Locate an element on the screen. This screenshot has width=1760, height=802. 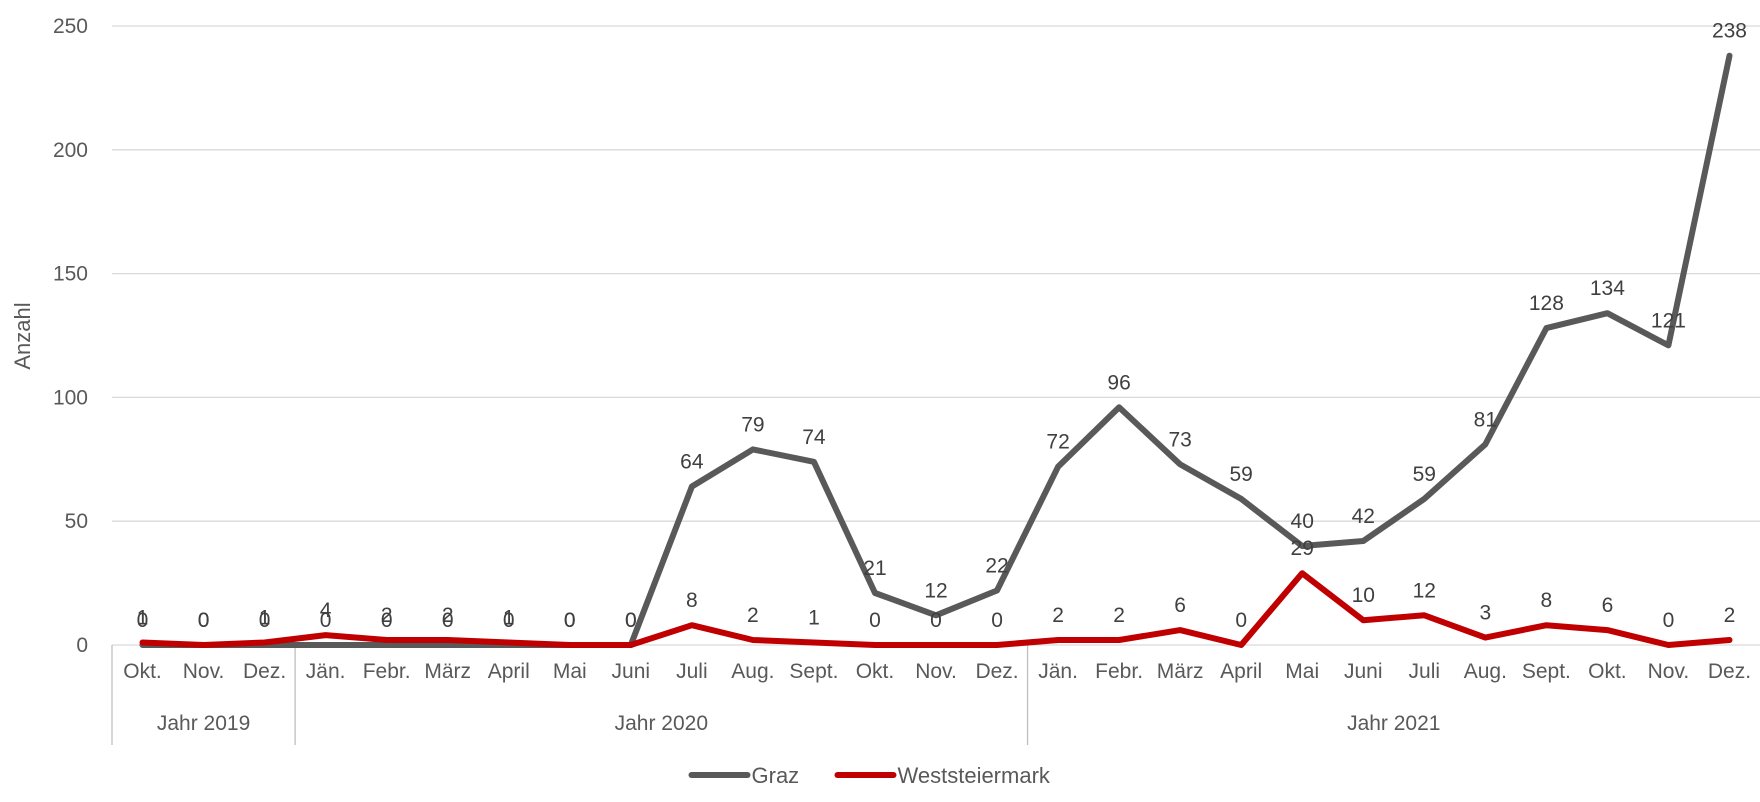
data-label: 96 is located at coordinates (1118, 382).